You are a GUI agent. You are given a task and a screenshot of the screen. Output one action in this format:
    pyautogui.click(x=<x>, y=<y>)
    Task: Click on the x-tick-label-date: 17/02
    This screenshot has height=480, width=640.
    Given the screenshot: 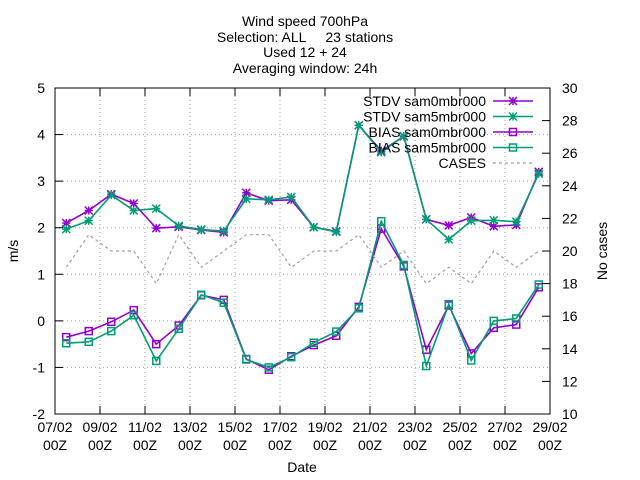 What is the action you would take?
    pyautogui.click(x=279, y=427)
    